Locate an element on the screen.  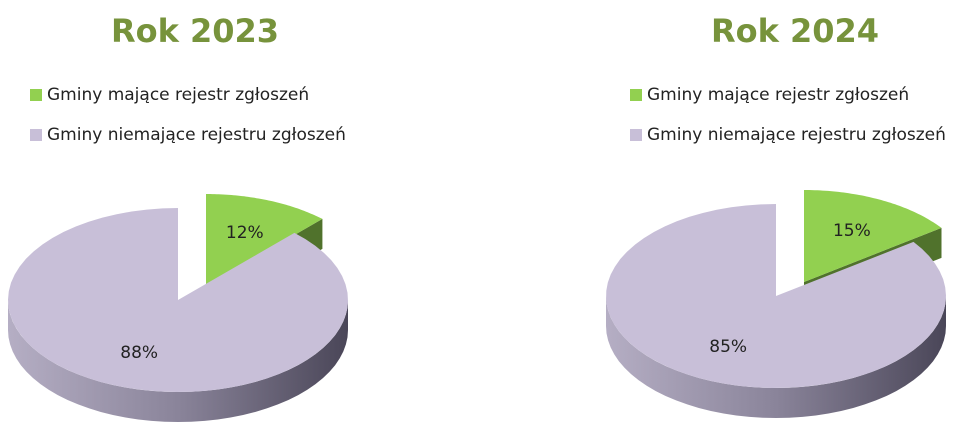
data-label: 15% is located at coordinates (852, 231).